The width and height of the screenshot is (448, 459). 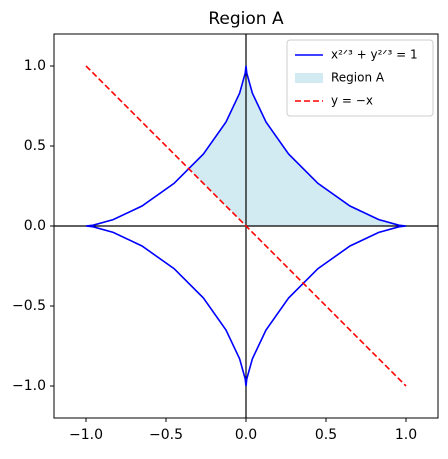 I want to click on y-tick-label: 1.0, so click(x=35, y=66).